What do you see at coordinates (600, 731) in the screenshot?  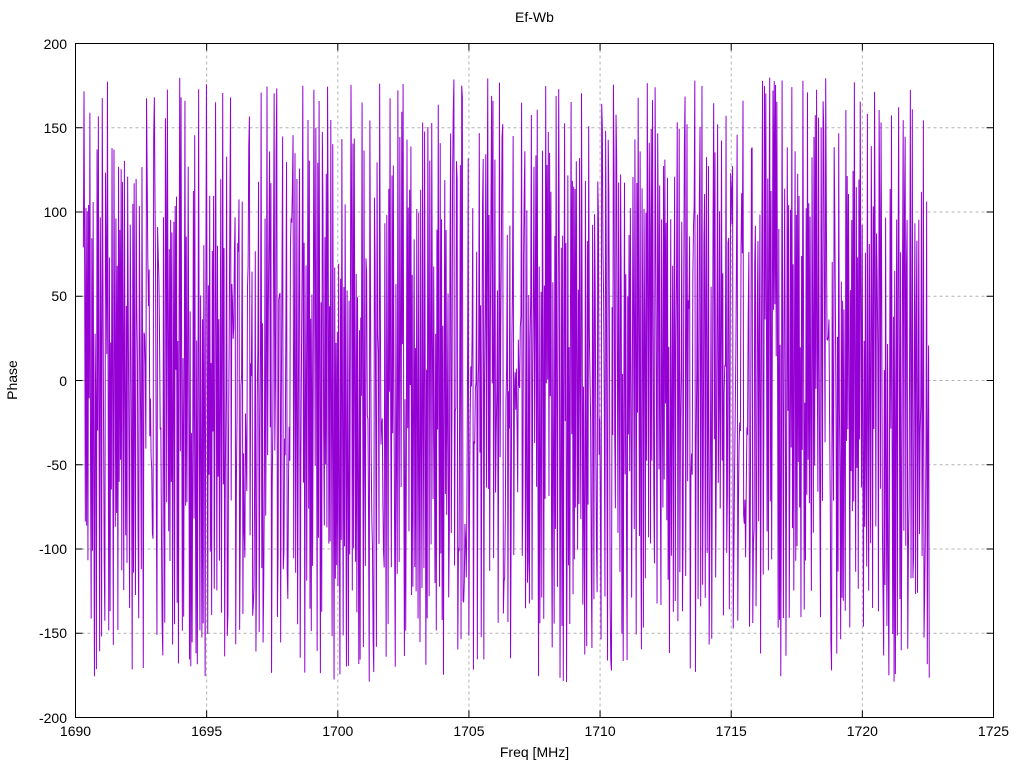 I see `x-tick-label: 1710` at bounding box center [600, 731].